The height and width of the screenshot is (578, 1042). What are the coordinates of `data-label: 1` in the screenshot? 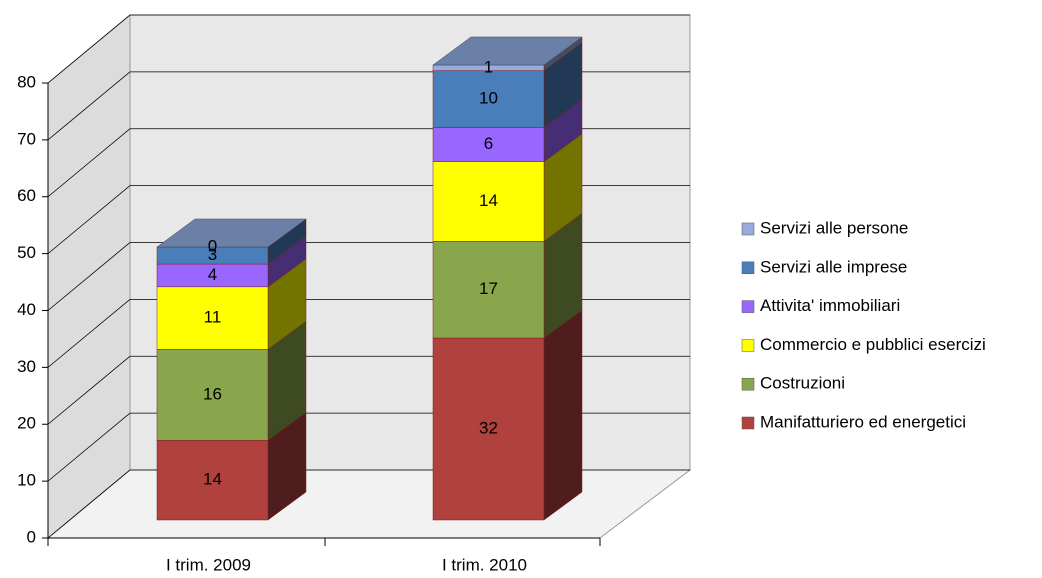 It's located at (488, 66).